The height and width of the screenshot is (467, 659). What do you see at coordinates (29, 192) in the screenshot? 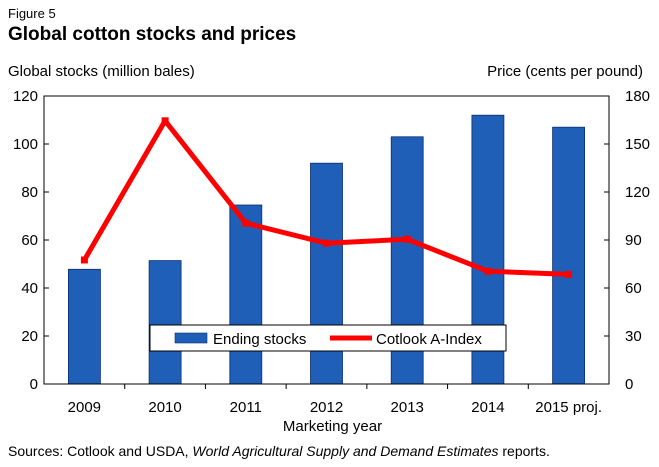
I see `y-left-tick-label: 80` at bounding box center [29, 192].